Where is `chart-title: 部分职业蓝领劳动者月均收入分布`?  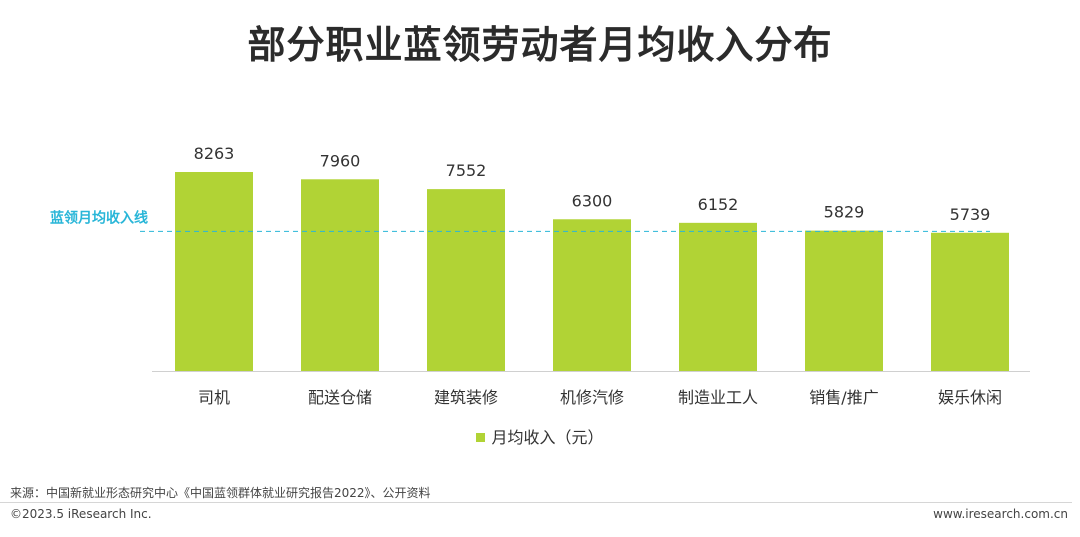 chart-title: 部分职业蓝领劳动者月均收入分布 is located at coordinates (540, 45).